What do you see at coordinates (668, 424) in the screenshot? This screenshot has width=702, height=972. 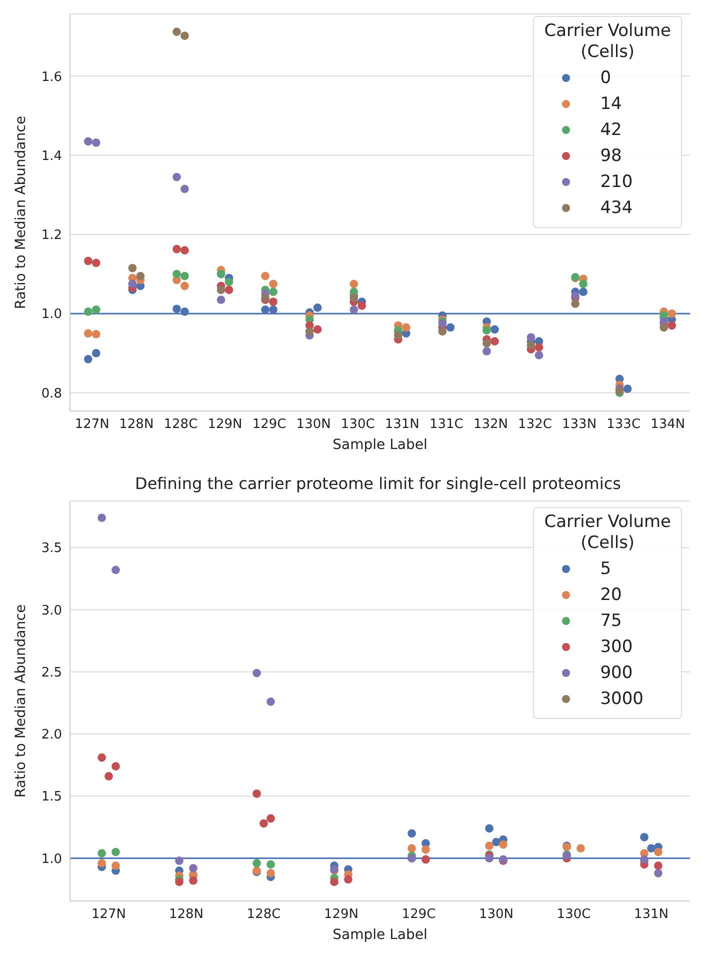 I see `x-tick-label: 134N` at bounding box center [668, 424].